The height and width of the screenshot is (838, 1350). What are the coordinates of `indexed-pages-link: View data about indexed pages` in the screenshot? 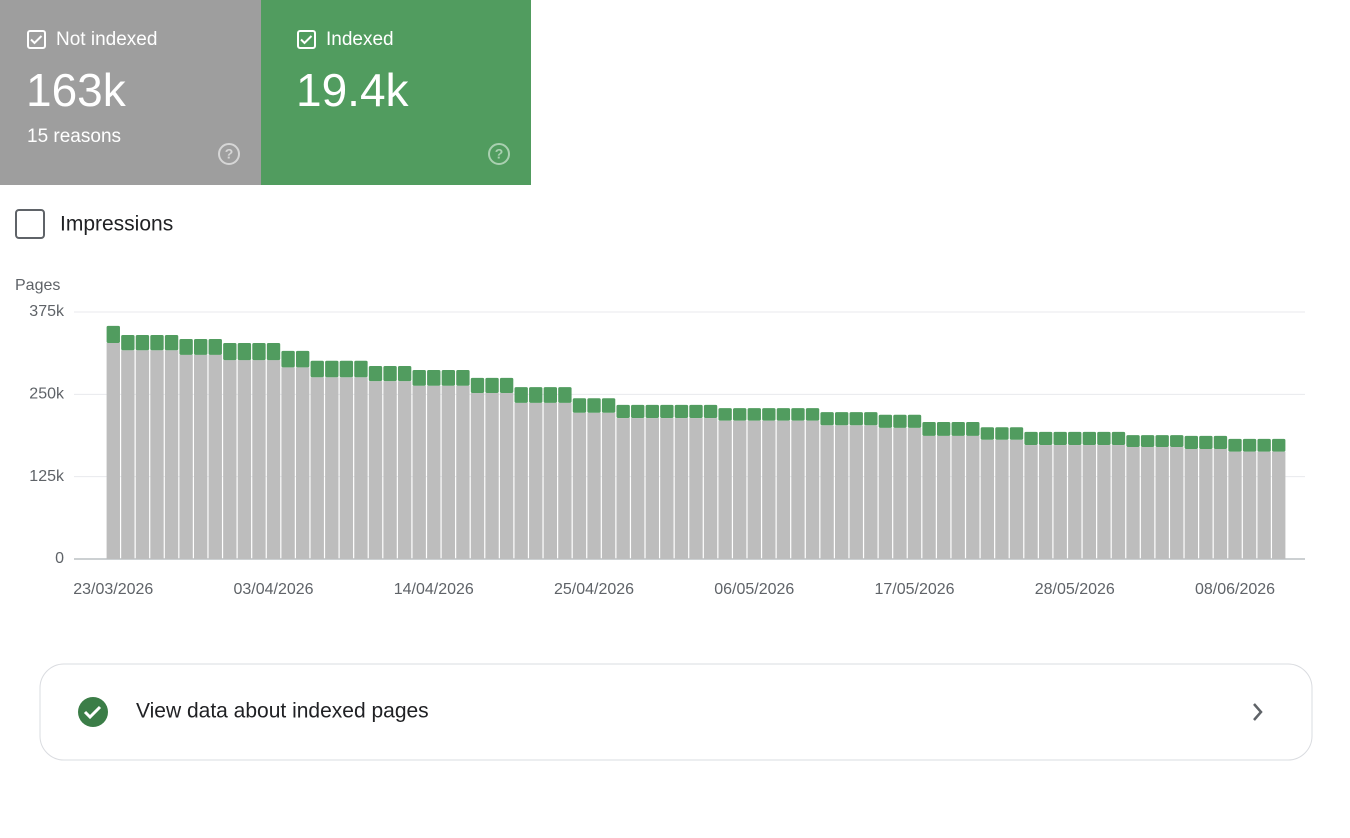 It's located at (676, 712).